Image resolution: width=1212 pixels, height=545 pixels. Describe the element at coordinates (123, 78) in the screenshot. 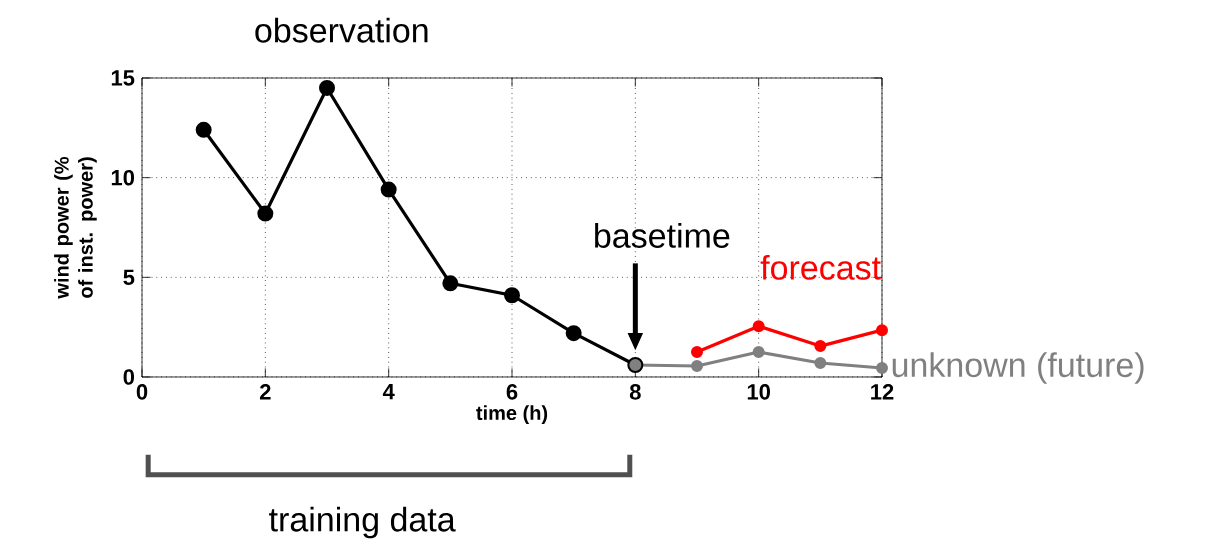

I see `y-tick-label: 15` at that location.